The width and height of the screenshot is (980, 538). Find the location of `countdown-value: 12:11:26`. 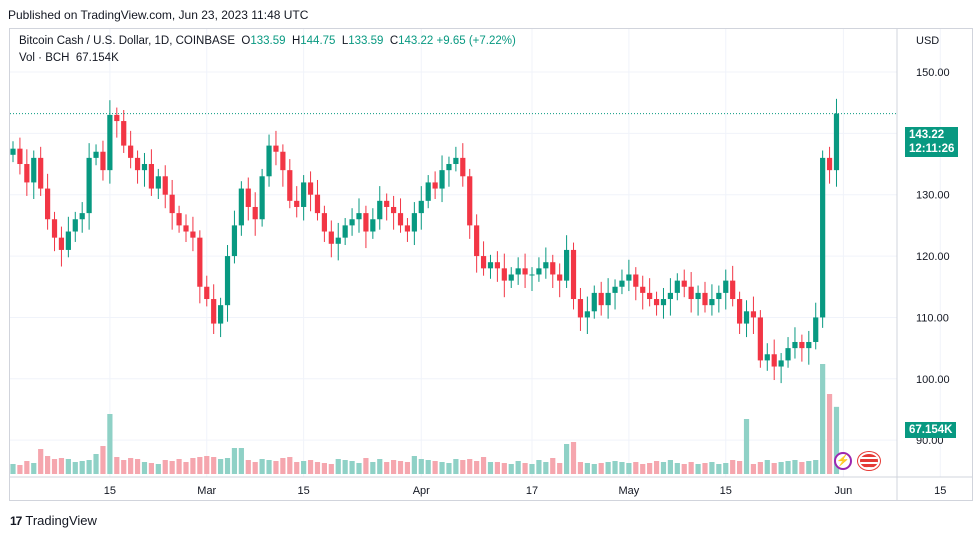

countdown-value: 12:11:26 is located at coordinates (932, 149).